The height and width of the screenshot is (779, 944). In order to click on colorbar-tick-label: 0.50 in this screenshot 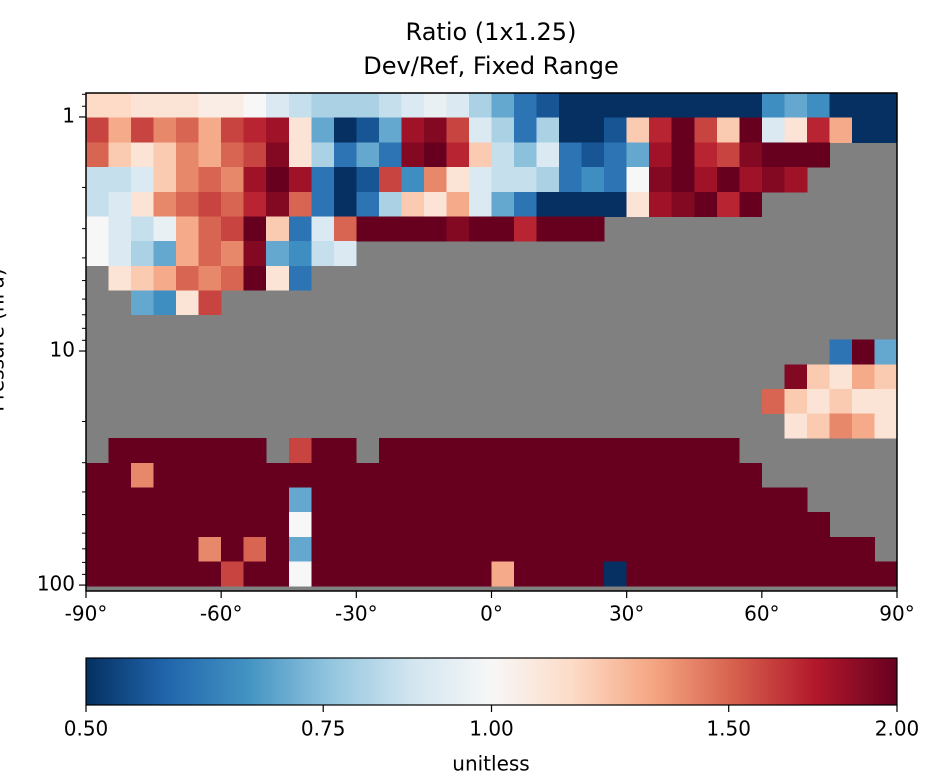, I will do `click(86, 729)`.